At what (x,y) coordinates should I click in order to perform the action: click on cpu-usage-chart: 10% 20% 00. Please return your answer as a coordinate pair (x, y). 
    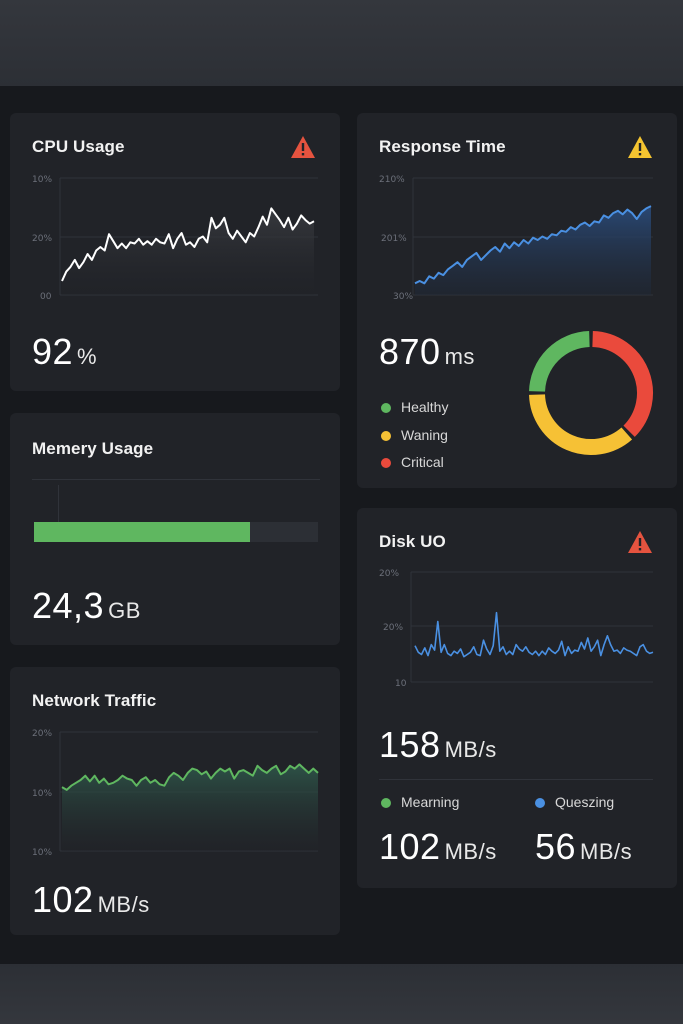
    Looking at the image, I should click on (175, 238).